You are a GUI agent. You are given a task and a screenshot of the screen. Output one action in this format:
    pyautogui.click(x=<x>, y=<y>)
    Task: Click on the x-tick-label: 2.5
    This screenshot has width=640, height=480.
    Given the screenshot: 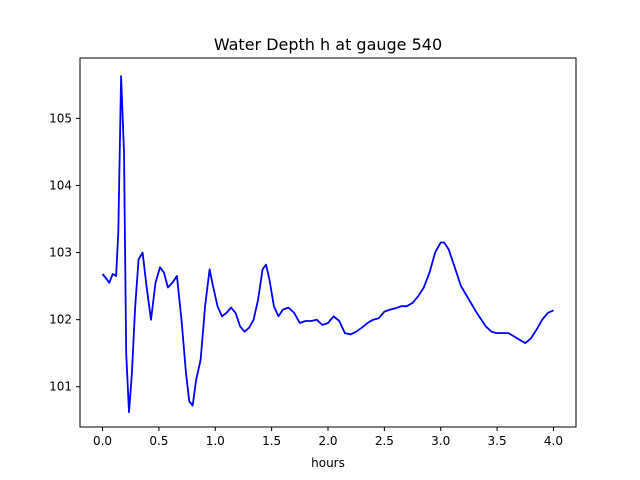 What is the action you would take?
    pyautogui.click(x=384, y=441)
    